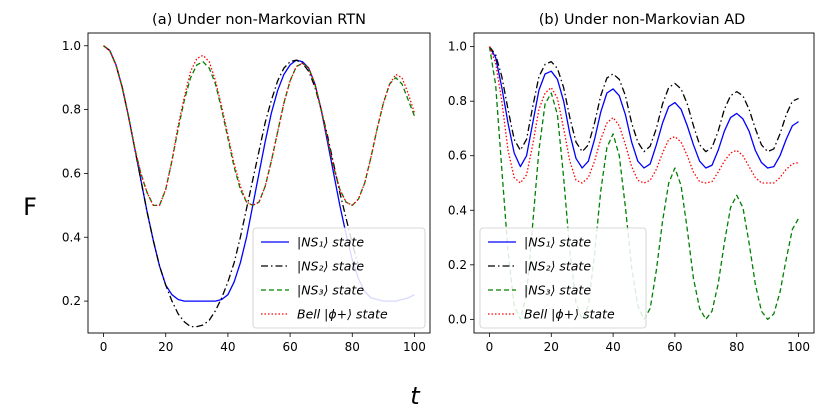  Describe the element at coordinates (798, 347) in the screenshot. I see `panel-b-x-tick-label: 100` at that location.